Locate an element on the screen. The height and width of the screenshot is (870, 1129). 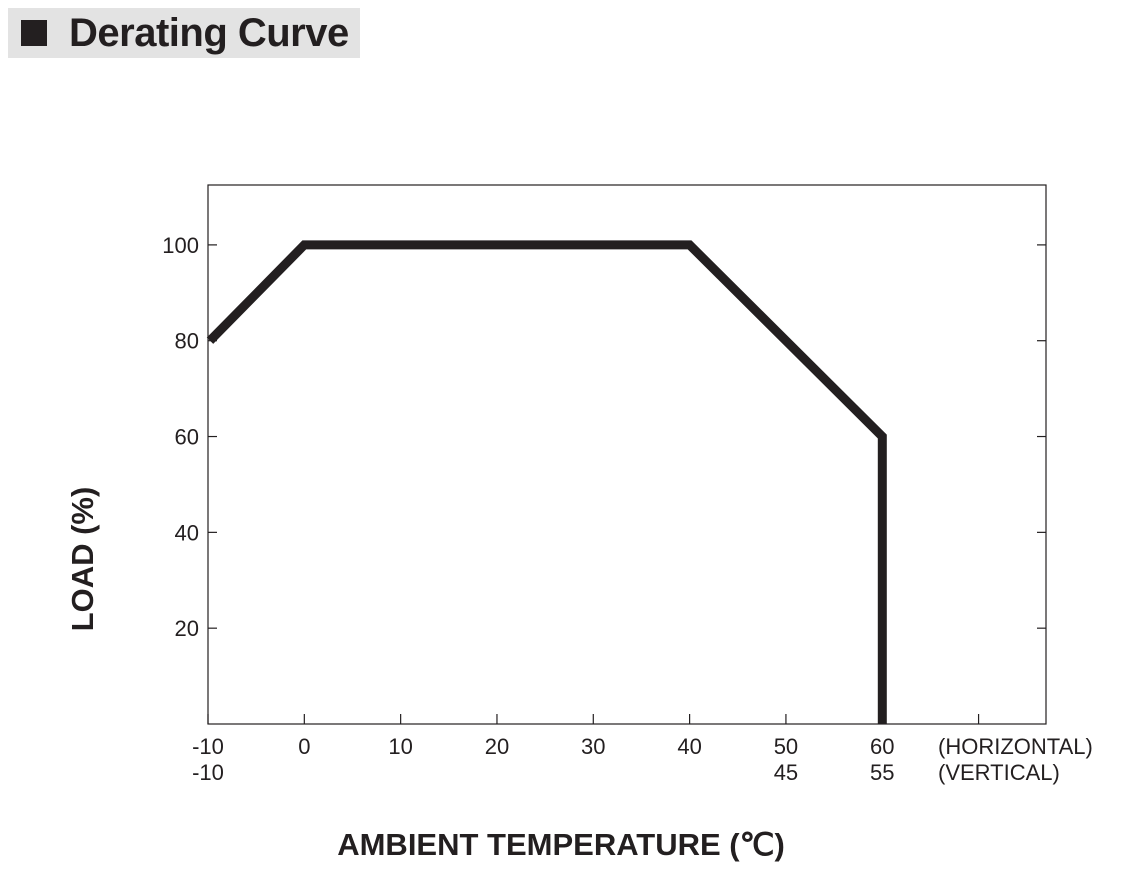
x-tick-label-horizontal: -10 is located at coordinates (208, 746).